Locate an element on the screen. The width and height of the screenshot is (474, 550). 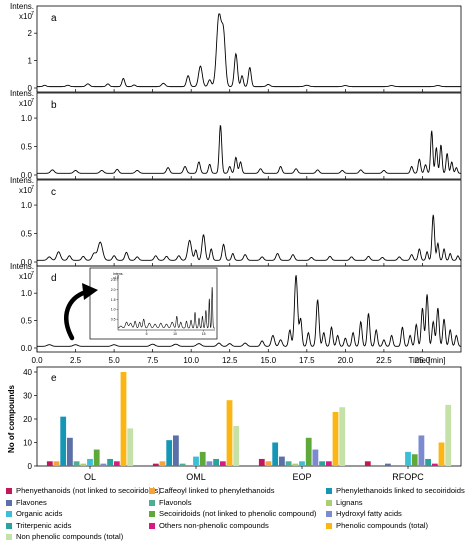
legend-label: Caffeoyl linked to phenylethanoids is located at coordinates (217, 490).